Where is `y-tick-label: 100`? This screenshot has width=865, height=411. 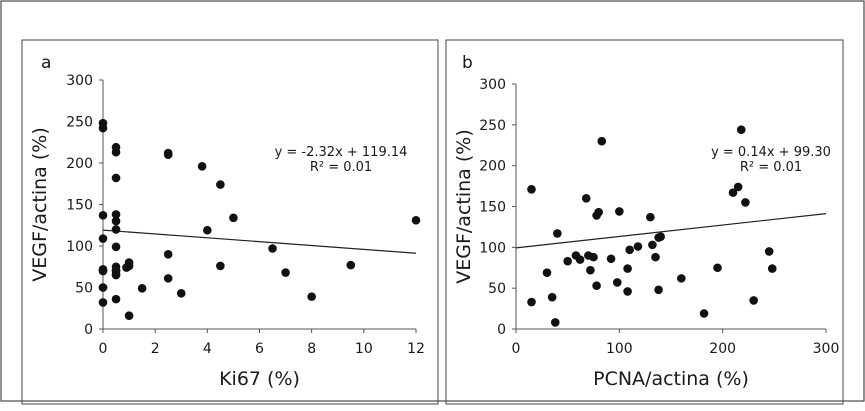 y-tick-label: 100 is located at coordinates (79, 247).